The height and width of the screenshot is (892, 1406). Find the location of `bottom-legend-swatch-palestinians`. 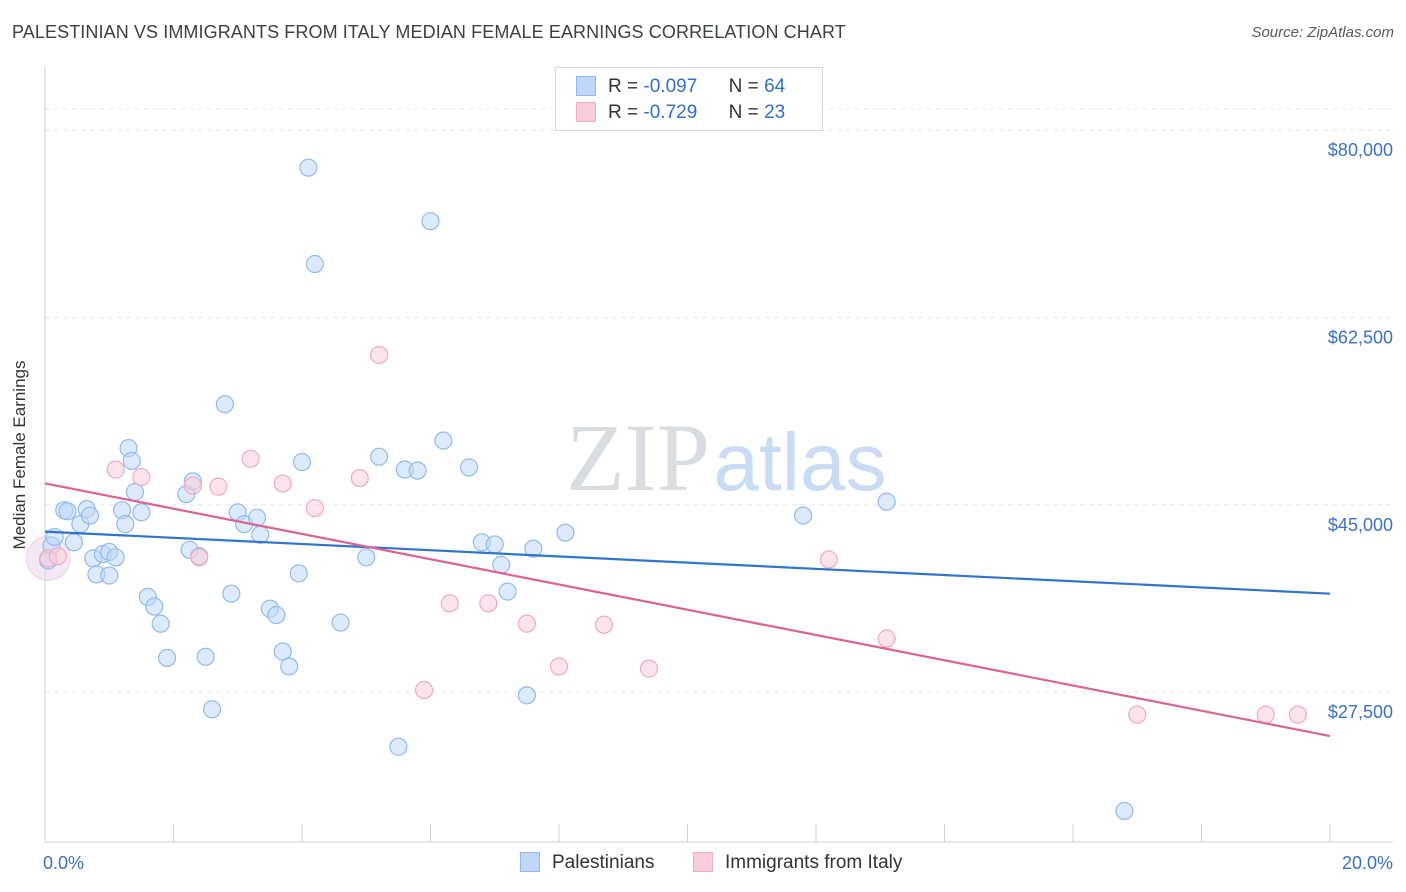

bottom-legend-swatch-palestinians is located at coordinates (530, 862).